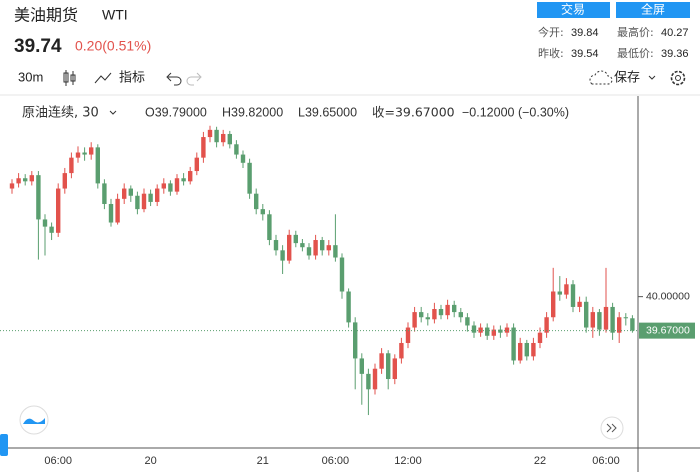  What do you see at coordinates (103, 78) in the screenshot?
I see `indicator-icon` at bounding box center [103, 78].